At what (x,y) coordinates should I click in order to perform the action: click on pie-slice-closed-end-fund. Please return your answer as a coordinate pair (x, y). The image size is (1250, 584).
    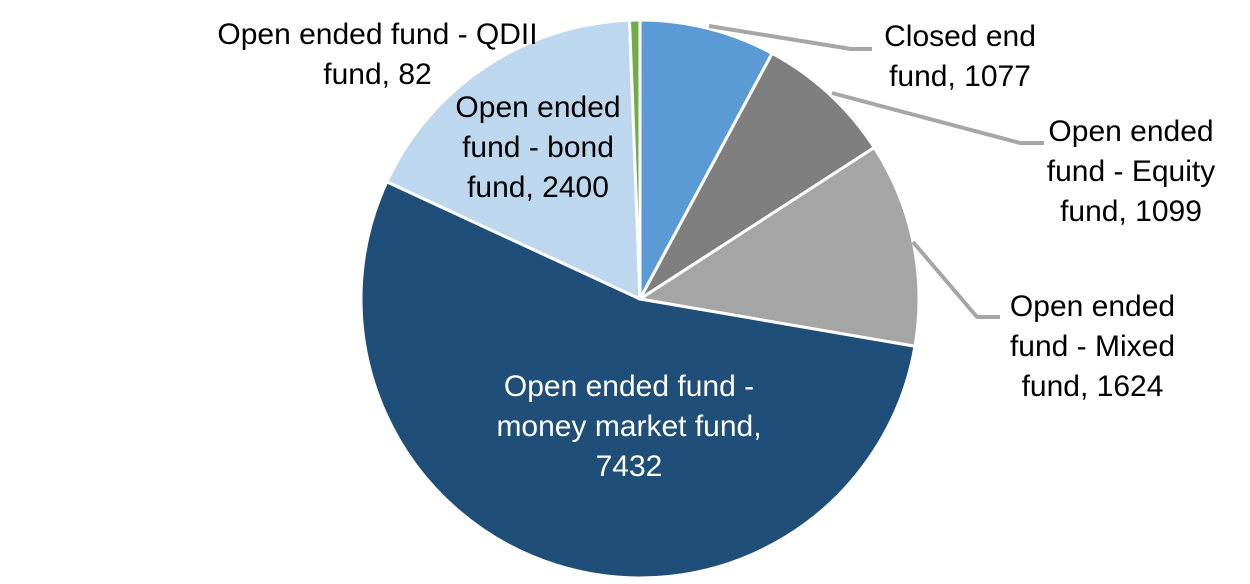
    Looking at the image, I should click on (706, 159).